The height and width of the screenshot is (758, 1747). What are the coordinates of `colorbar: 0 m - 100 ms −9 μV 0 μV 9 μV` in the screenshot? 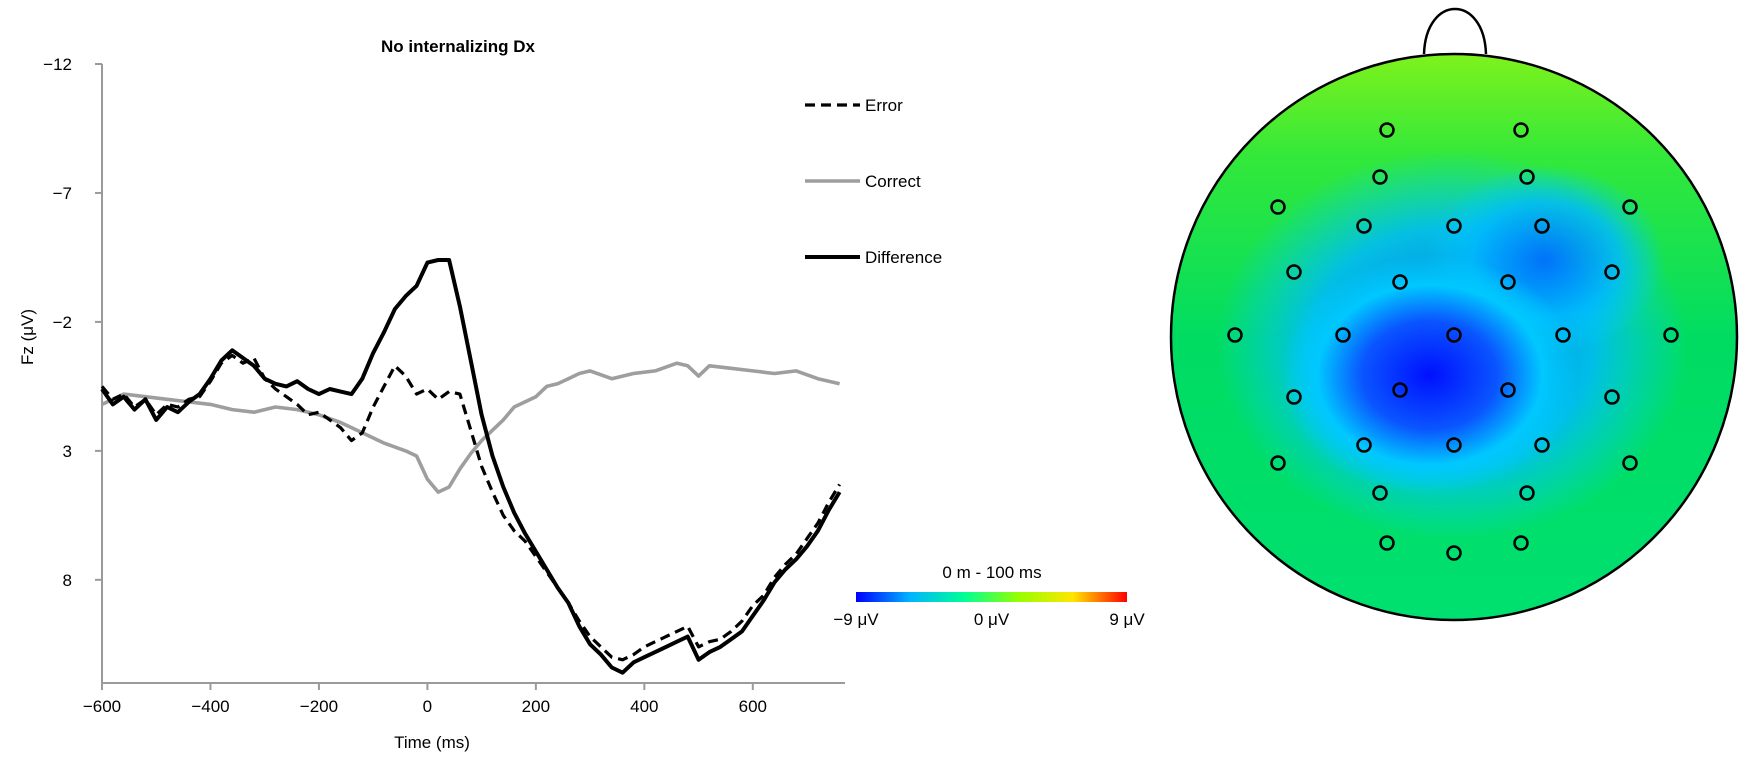 It's located at (989, 596).